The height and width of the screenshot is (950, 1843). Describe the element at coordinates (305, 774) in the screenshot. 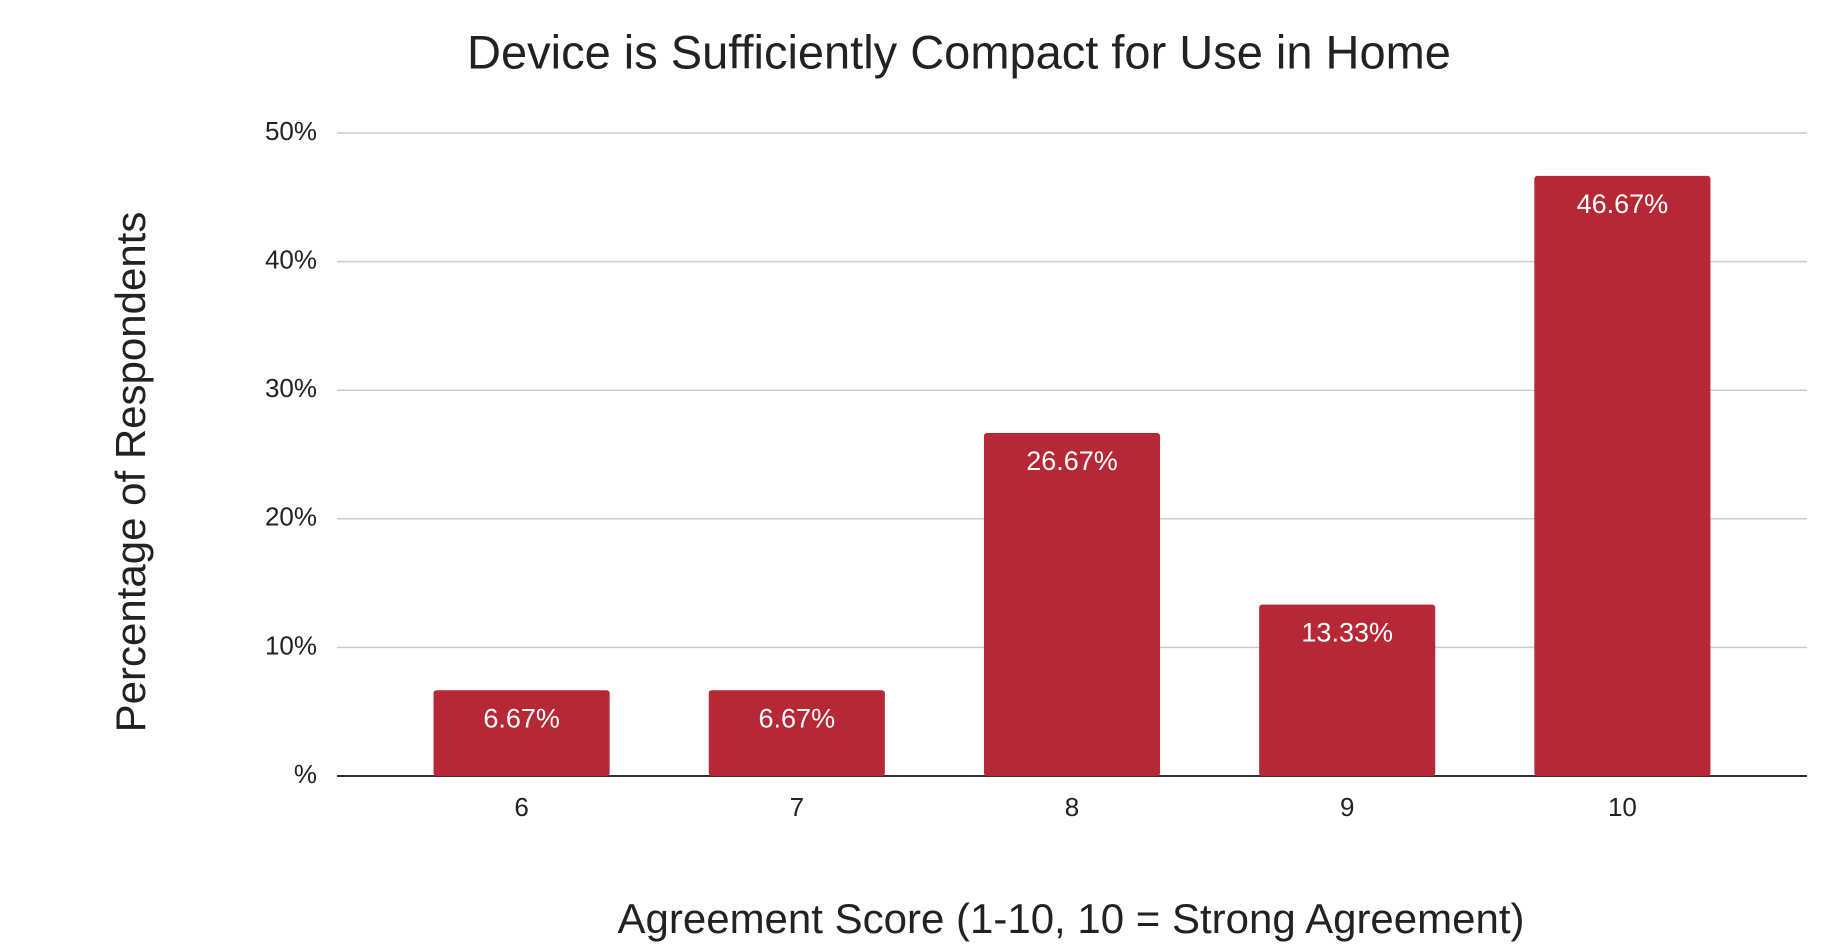

I see `y-tick-label: %` at that location.